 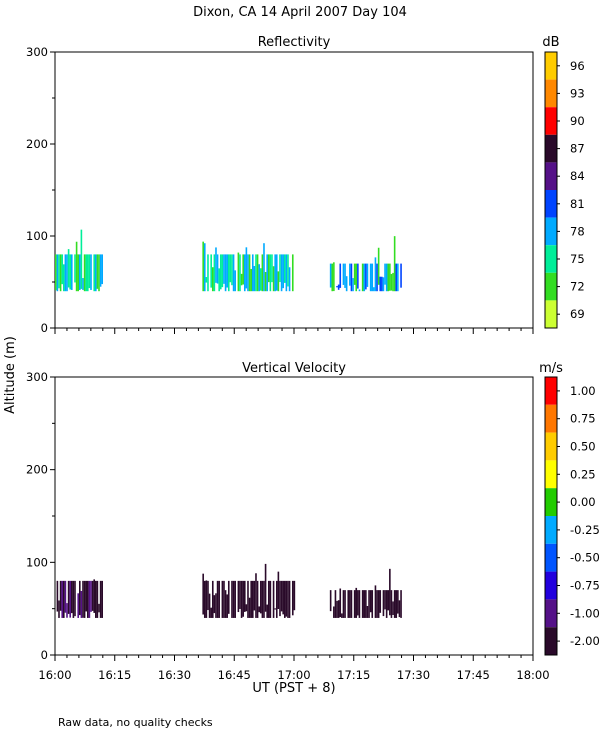 I want to click on velocity-unit: m/s, so click(x=551, y=368).